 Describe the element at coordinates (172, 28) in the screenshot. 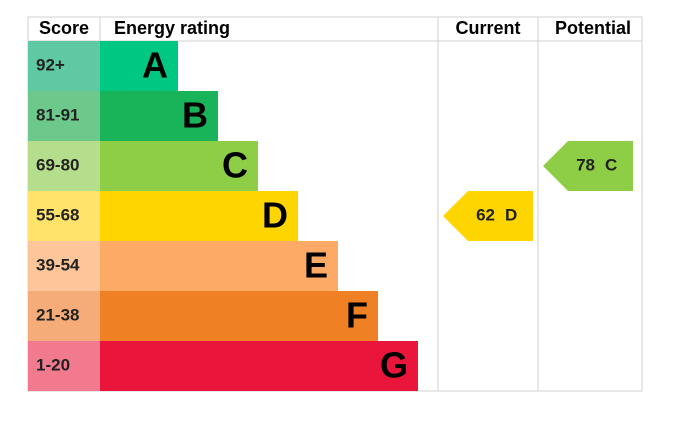

I see `header-rating: Energy rating` at that location.